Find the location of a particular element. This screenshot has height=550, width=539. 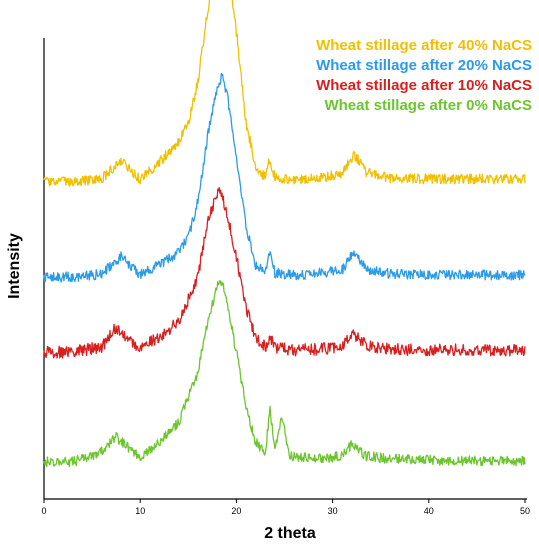

x-tick-label: 30 is located at coordinates (333, 511).